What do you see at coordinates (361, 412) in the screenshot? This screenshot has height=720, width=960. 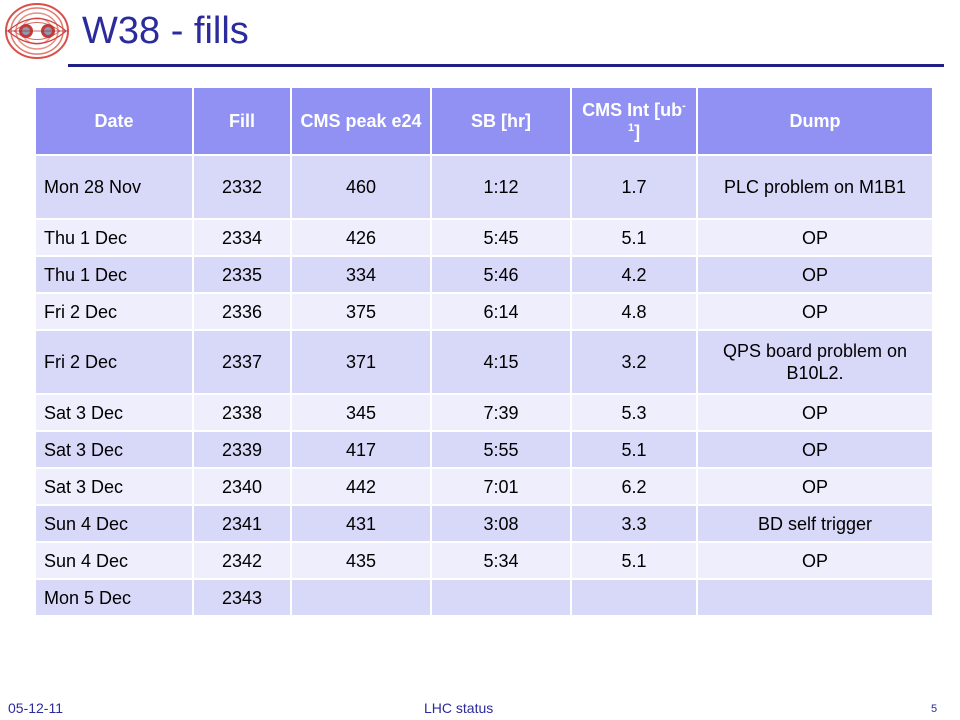 I see `cell-peak: 345` at bounding box center [361, 412].